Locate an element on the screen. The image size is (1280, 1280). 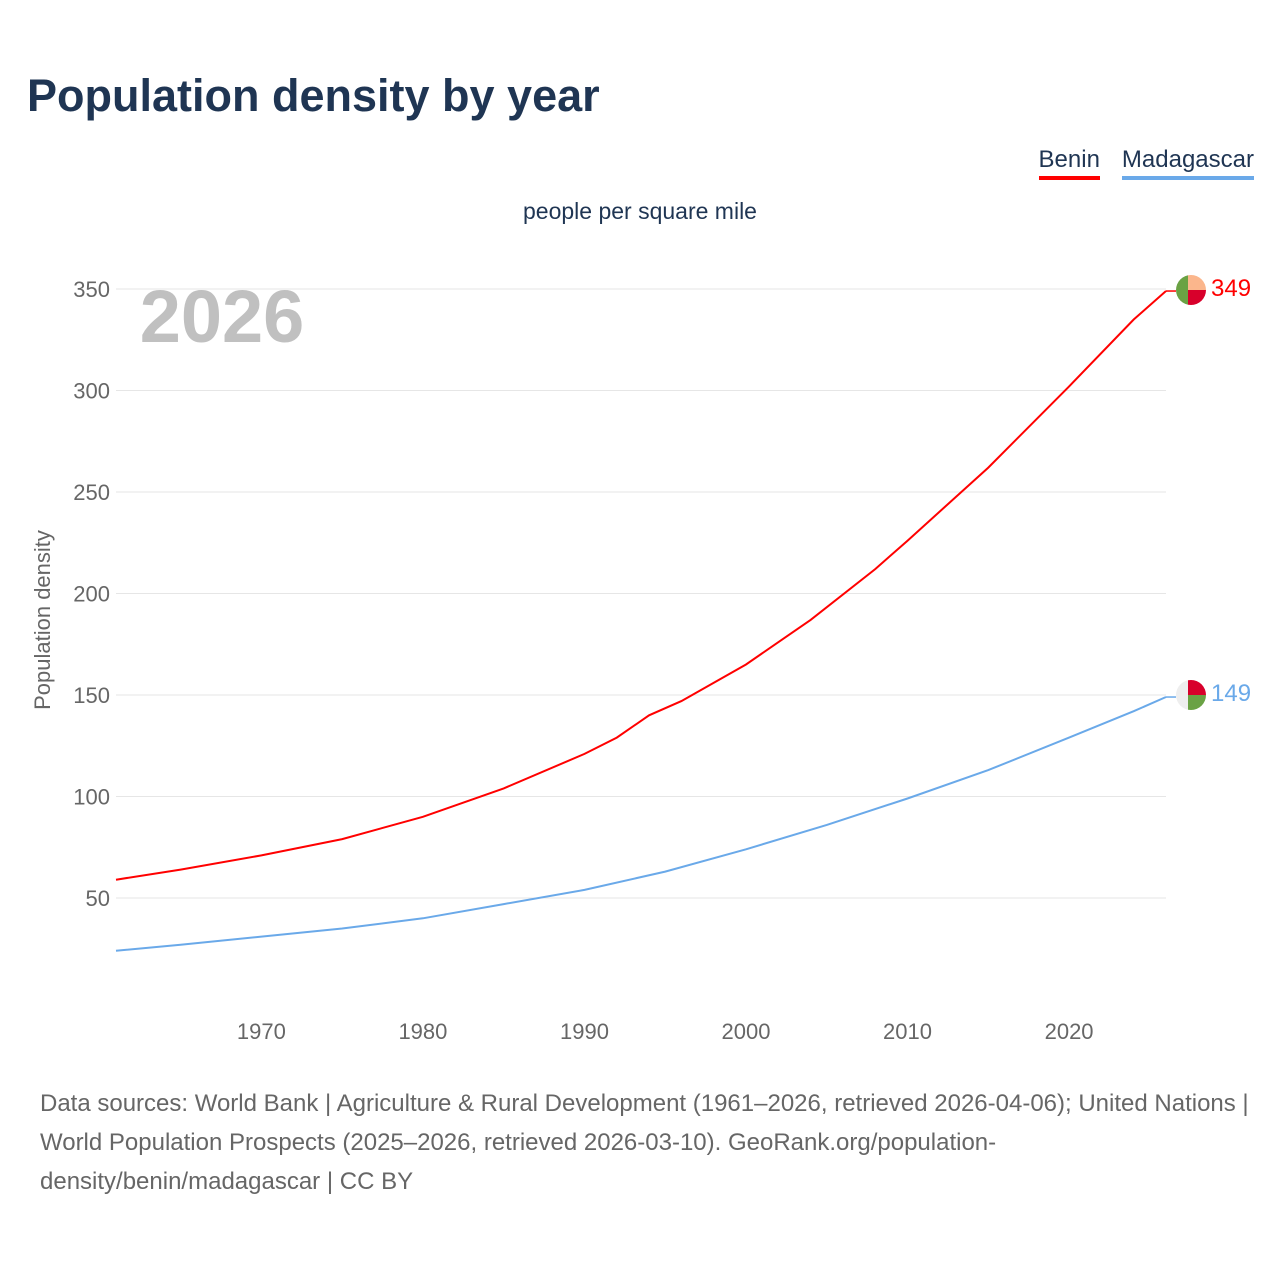
y-tick-label: 250 is located at coordinates (91, 492).